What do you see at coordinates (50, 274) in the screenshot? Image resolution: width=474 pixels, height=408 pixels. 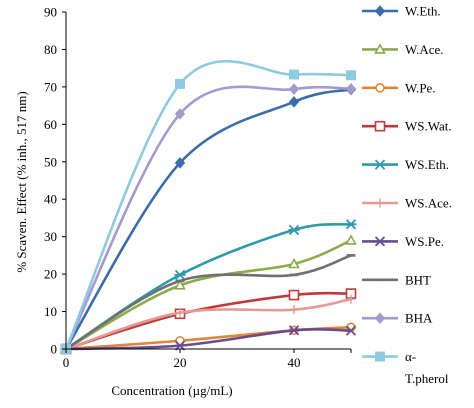 I see `y-tick-label: 20` at bounding box center [50, 274].